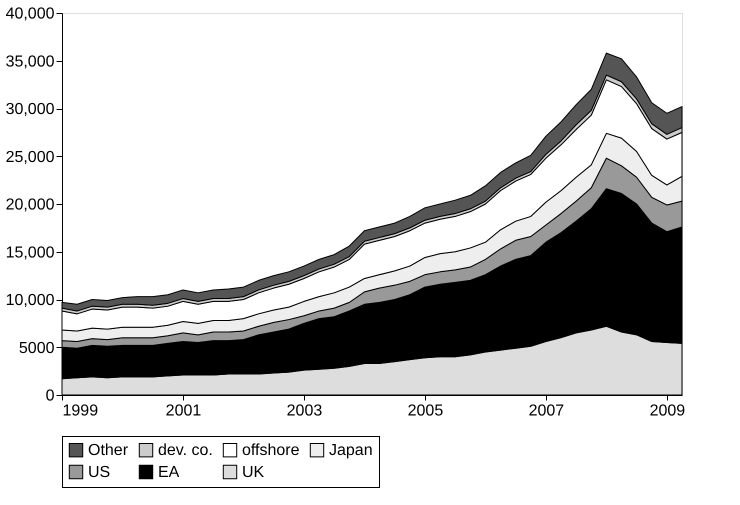  What do you see at coordinates (271, 451) in the screenshot?
I see `legend-label: offshore` at bounding box center [271, 451].